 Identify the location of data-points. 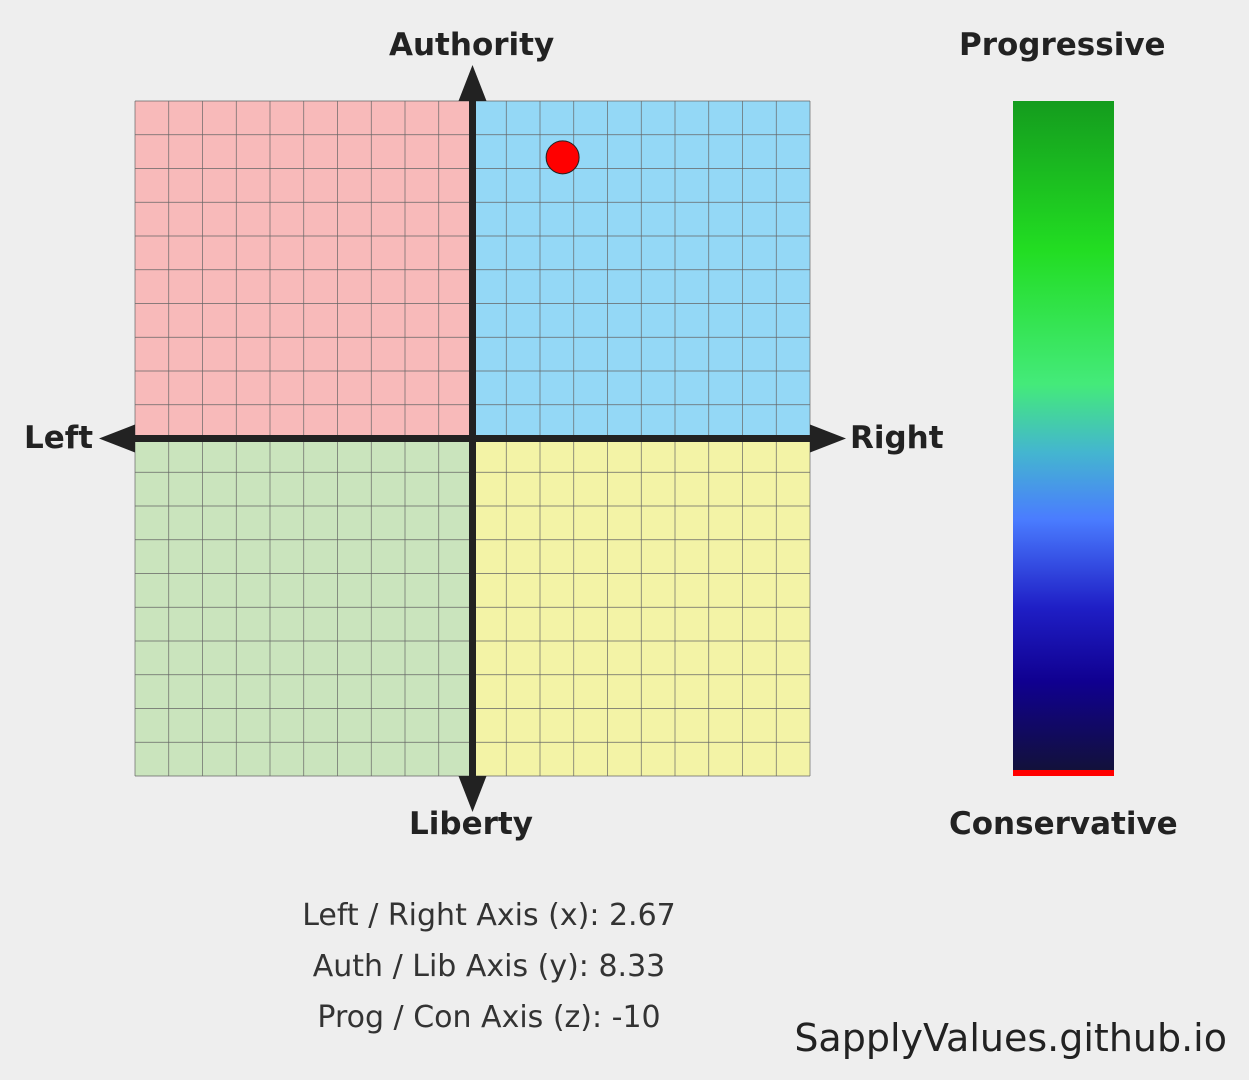
(562, 157).